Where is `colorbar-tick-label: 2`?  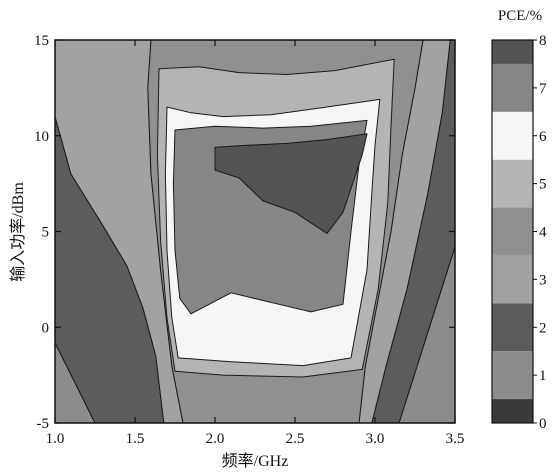 colorbar-tick-label: 2 is located at coordinates (543, 328).